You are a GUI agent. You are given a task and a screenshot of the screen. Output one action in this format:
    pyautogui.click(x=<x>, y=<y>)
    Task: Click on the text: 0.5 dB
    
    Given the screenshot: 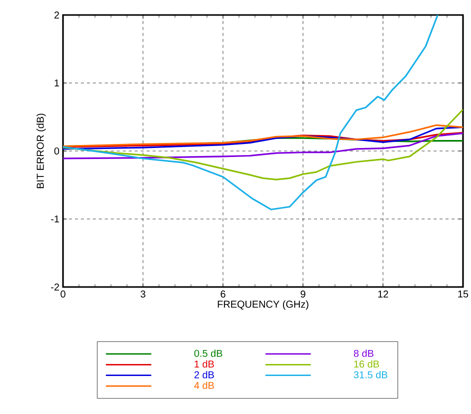 What is the action you would take?
    pyautogui.click(x=208, y=353)
    